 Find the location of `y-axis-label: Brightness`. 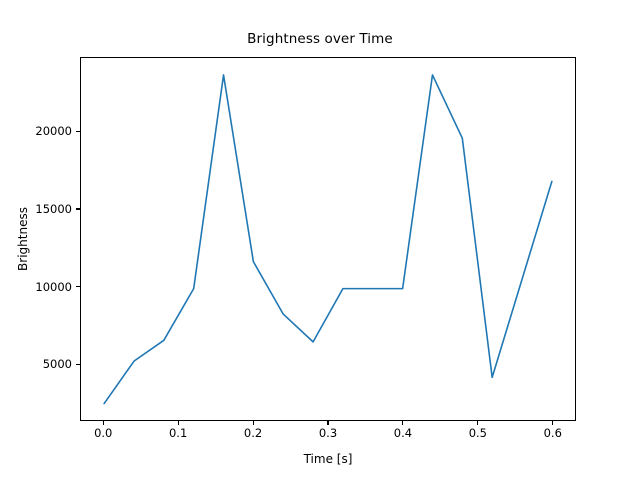

y-axis-label: Brightness is located at coordinates (23, 239).